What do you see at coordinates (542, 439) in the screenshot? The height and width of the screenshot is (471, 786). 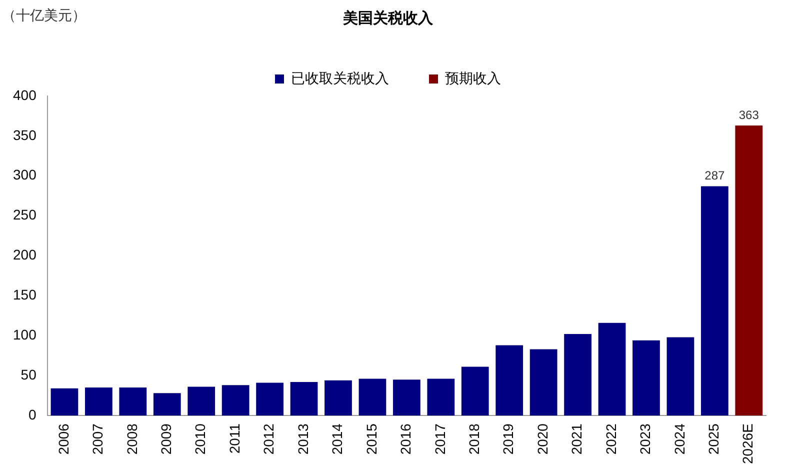 I see `x-tick-label: 2020` at bounding box center [542, 439].